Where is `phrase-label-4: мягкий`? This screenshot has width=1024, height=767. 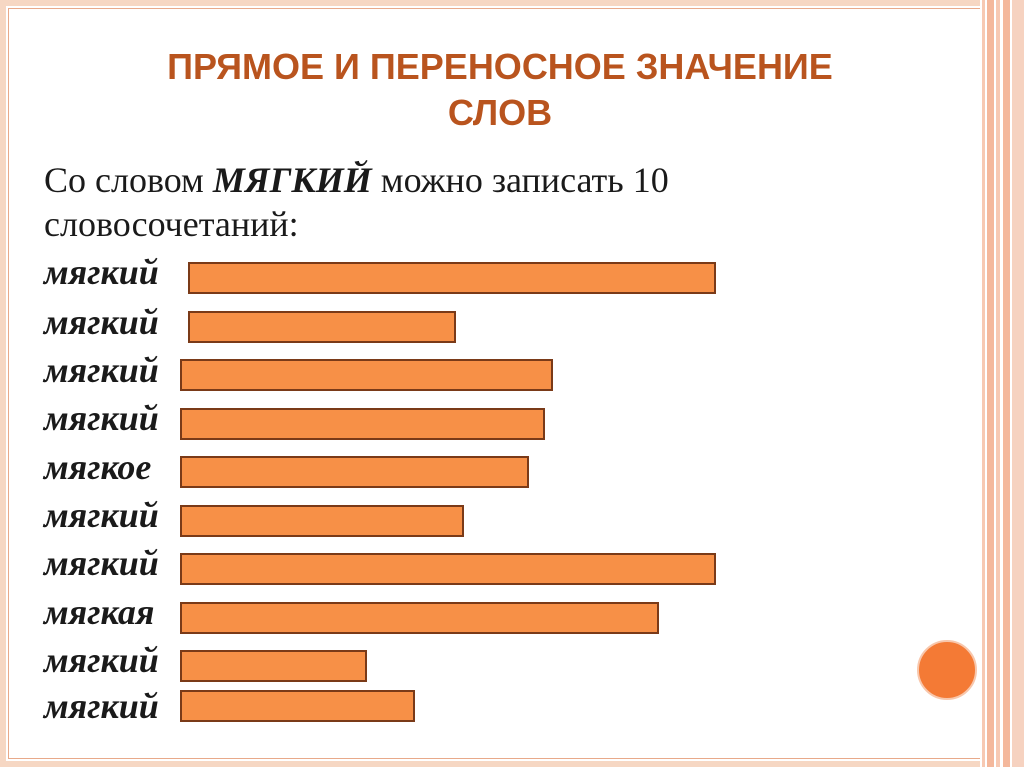 phrase-label-4: мягкий is located at coordinates (101, 418).